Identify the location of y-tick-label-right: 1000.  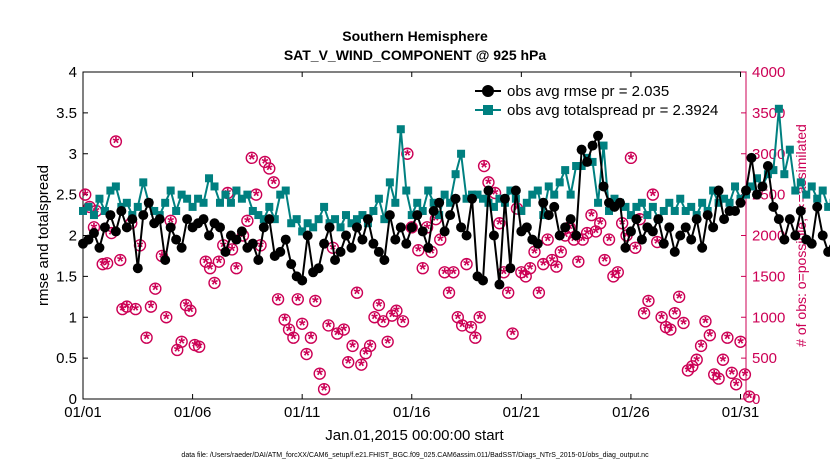
(768, 317).